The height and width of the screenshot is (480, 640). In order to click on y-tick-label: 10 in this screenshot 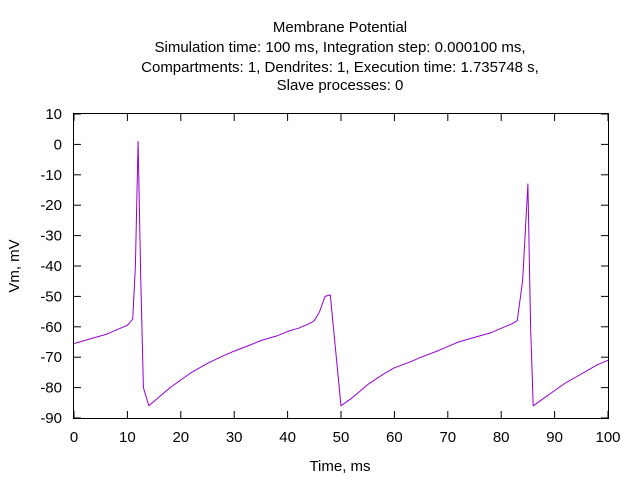, I will do `click(53, 114)`.